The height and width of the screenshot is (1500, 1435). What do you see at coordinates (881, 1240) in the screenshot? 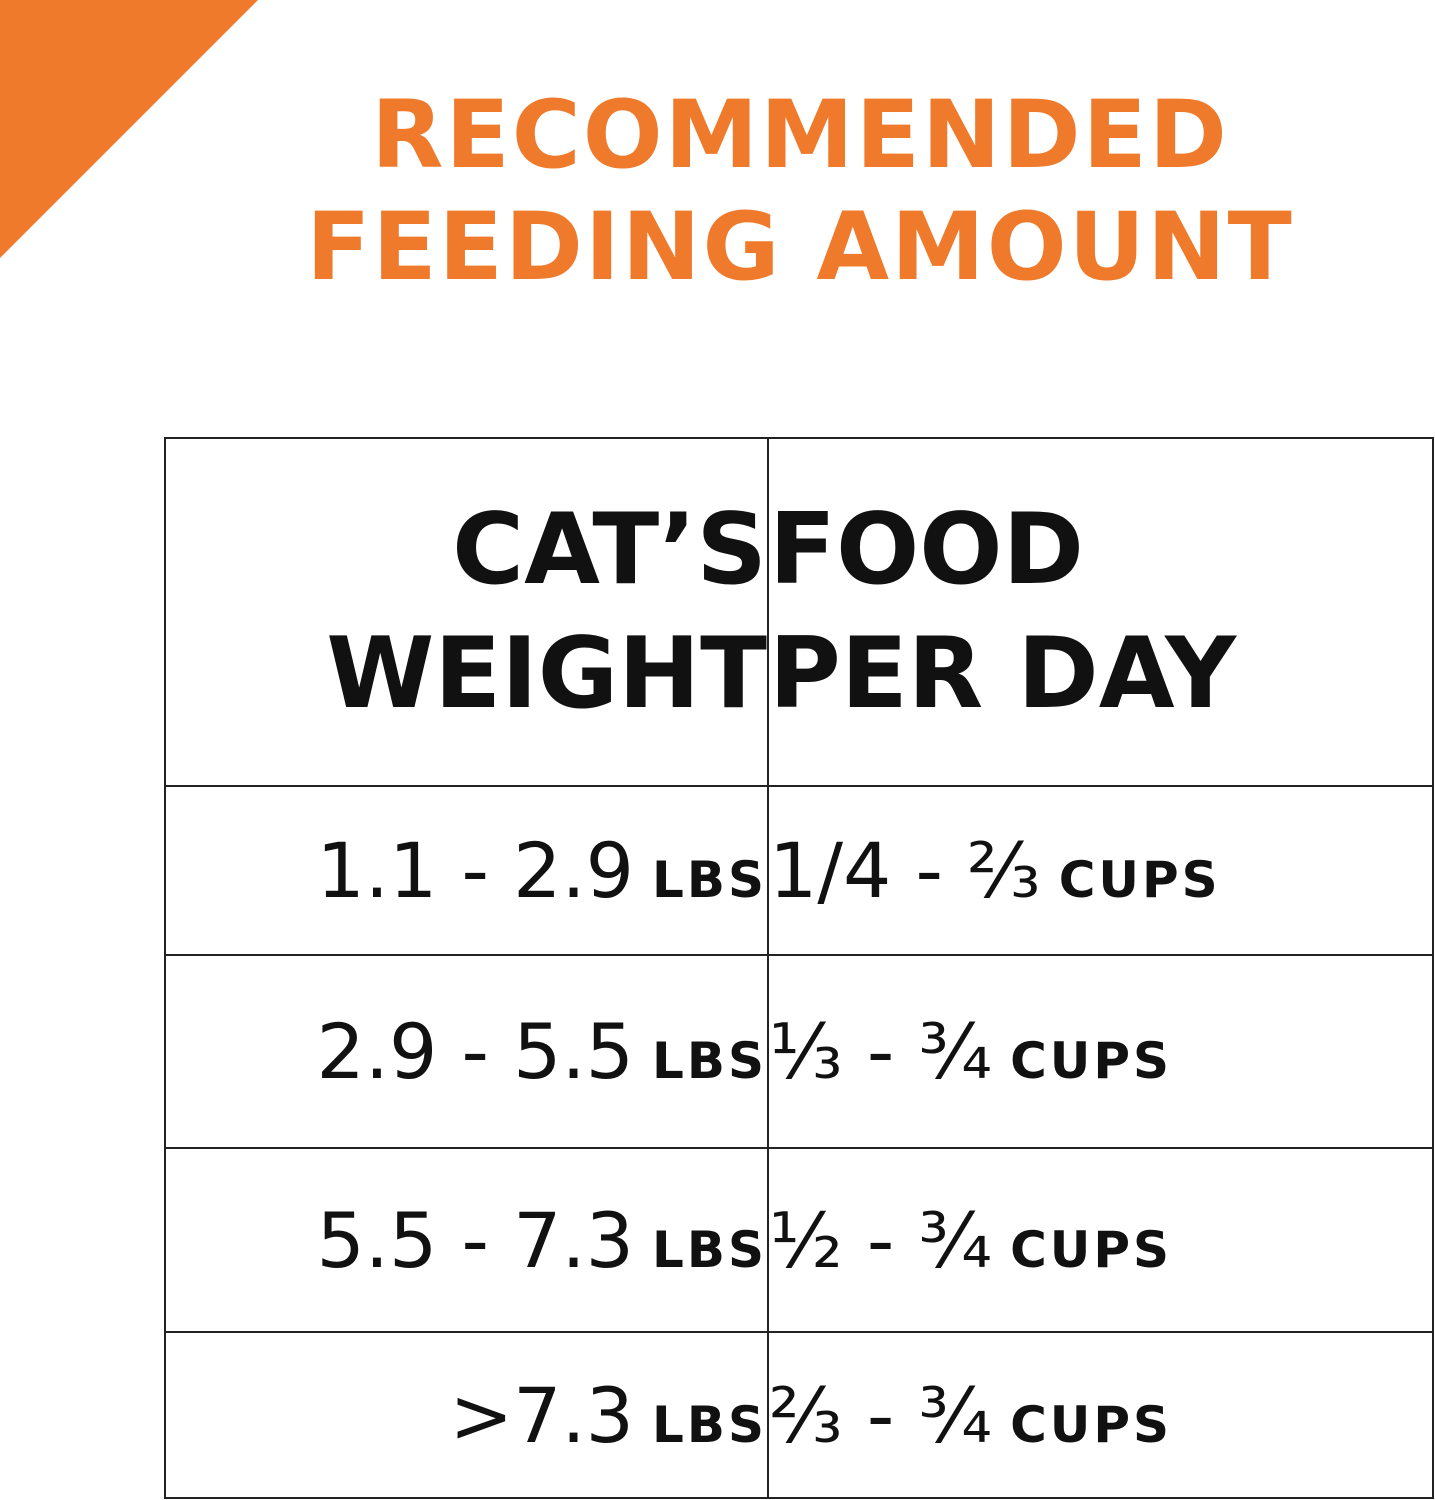
I see `food-value: ½ - ¾` at bounding box center [881, 1240].